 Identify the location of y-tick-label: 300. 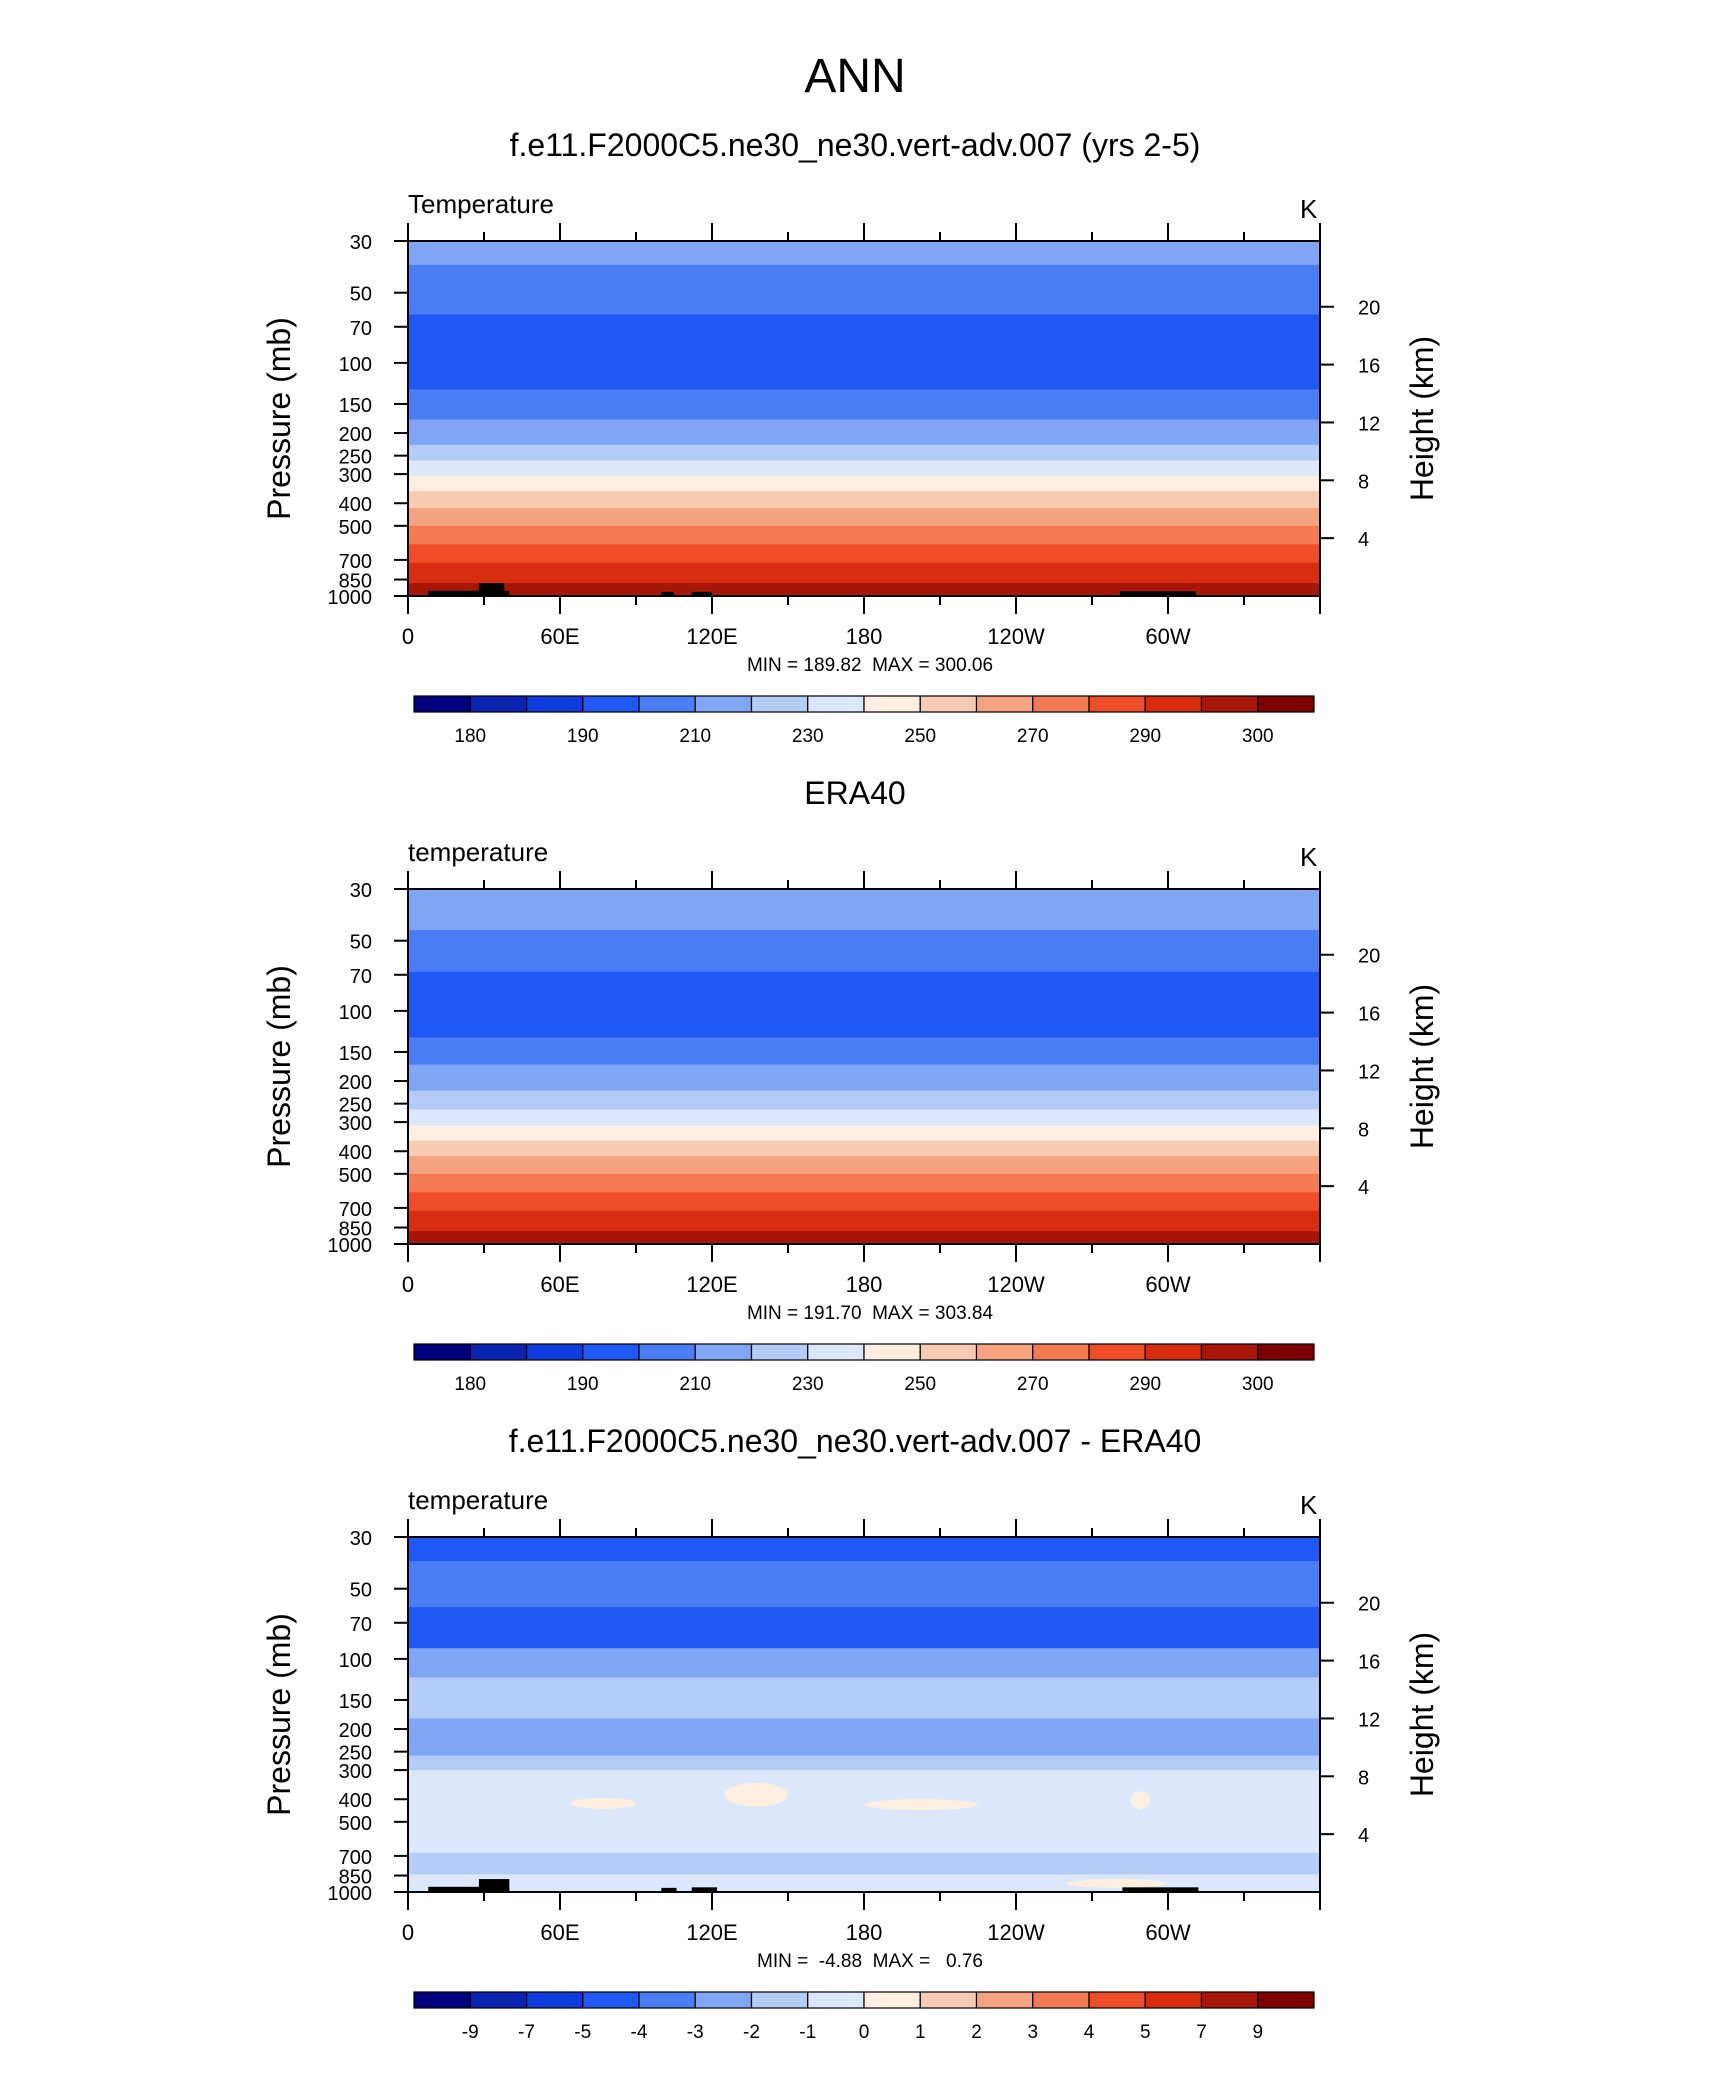
(355, 1772).